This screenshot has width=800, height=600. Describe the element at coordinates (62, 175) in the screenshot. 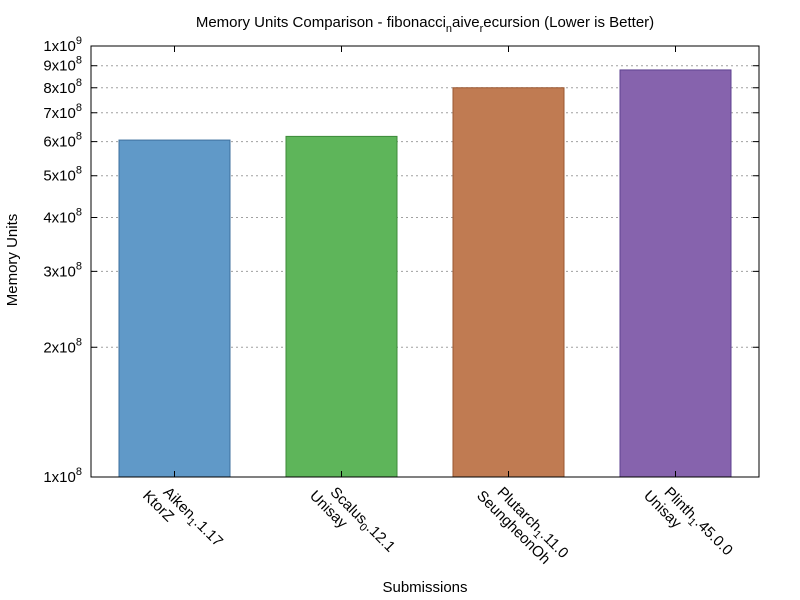

I see `y-tick-label: 5x10⁸` at that location.